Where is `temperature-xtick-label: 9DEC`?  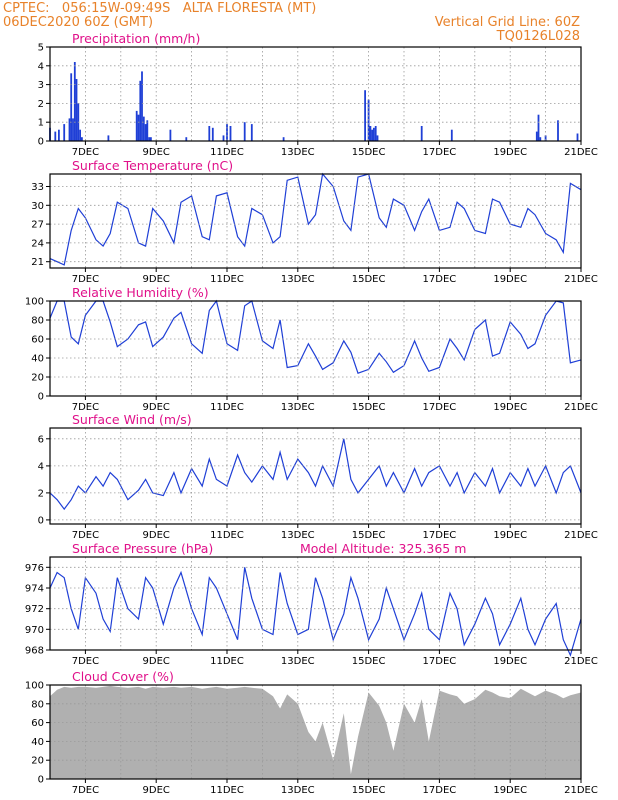 temperature-xtick-label: 9DEC is located at coordinates (156, 279).